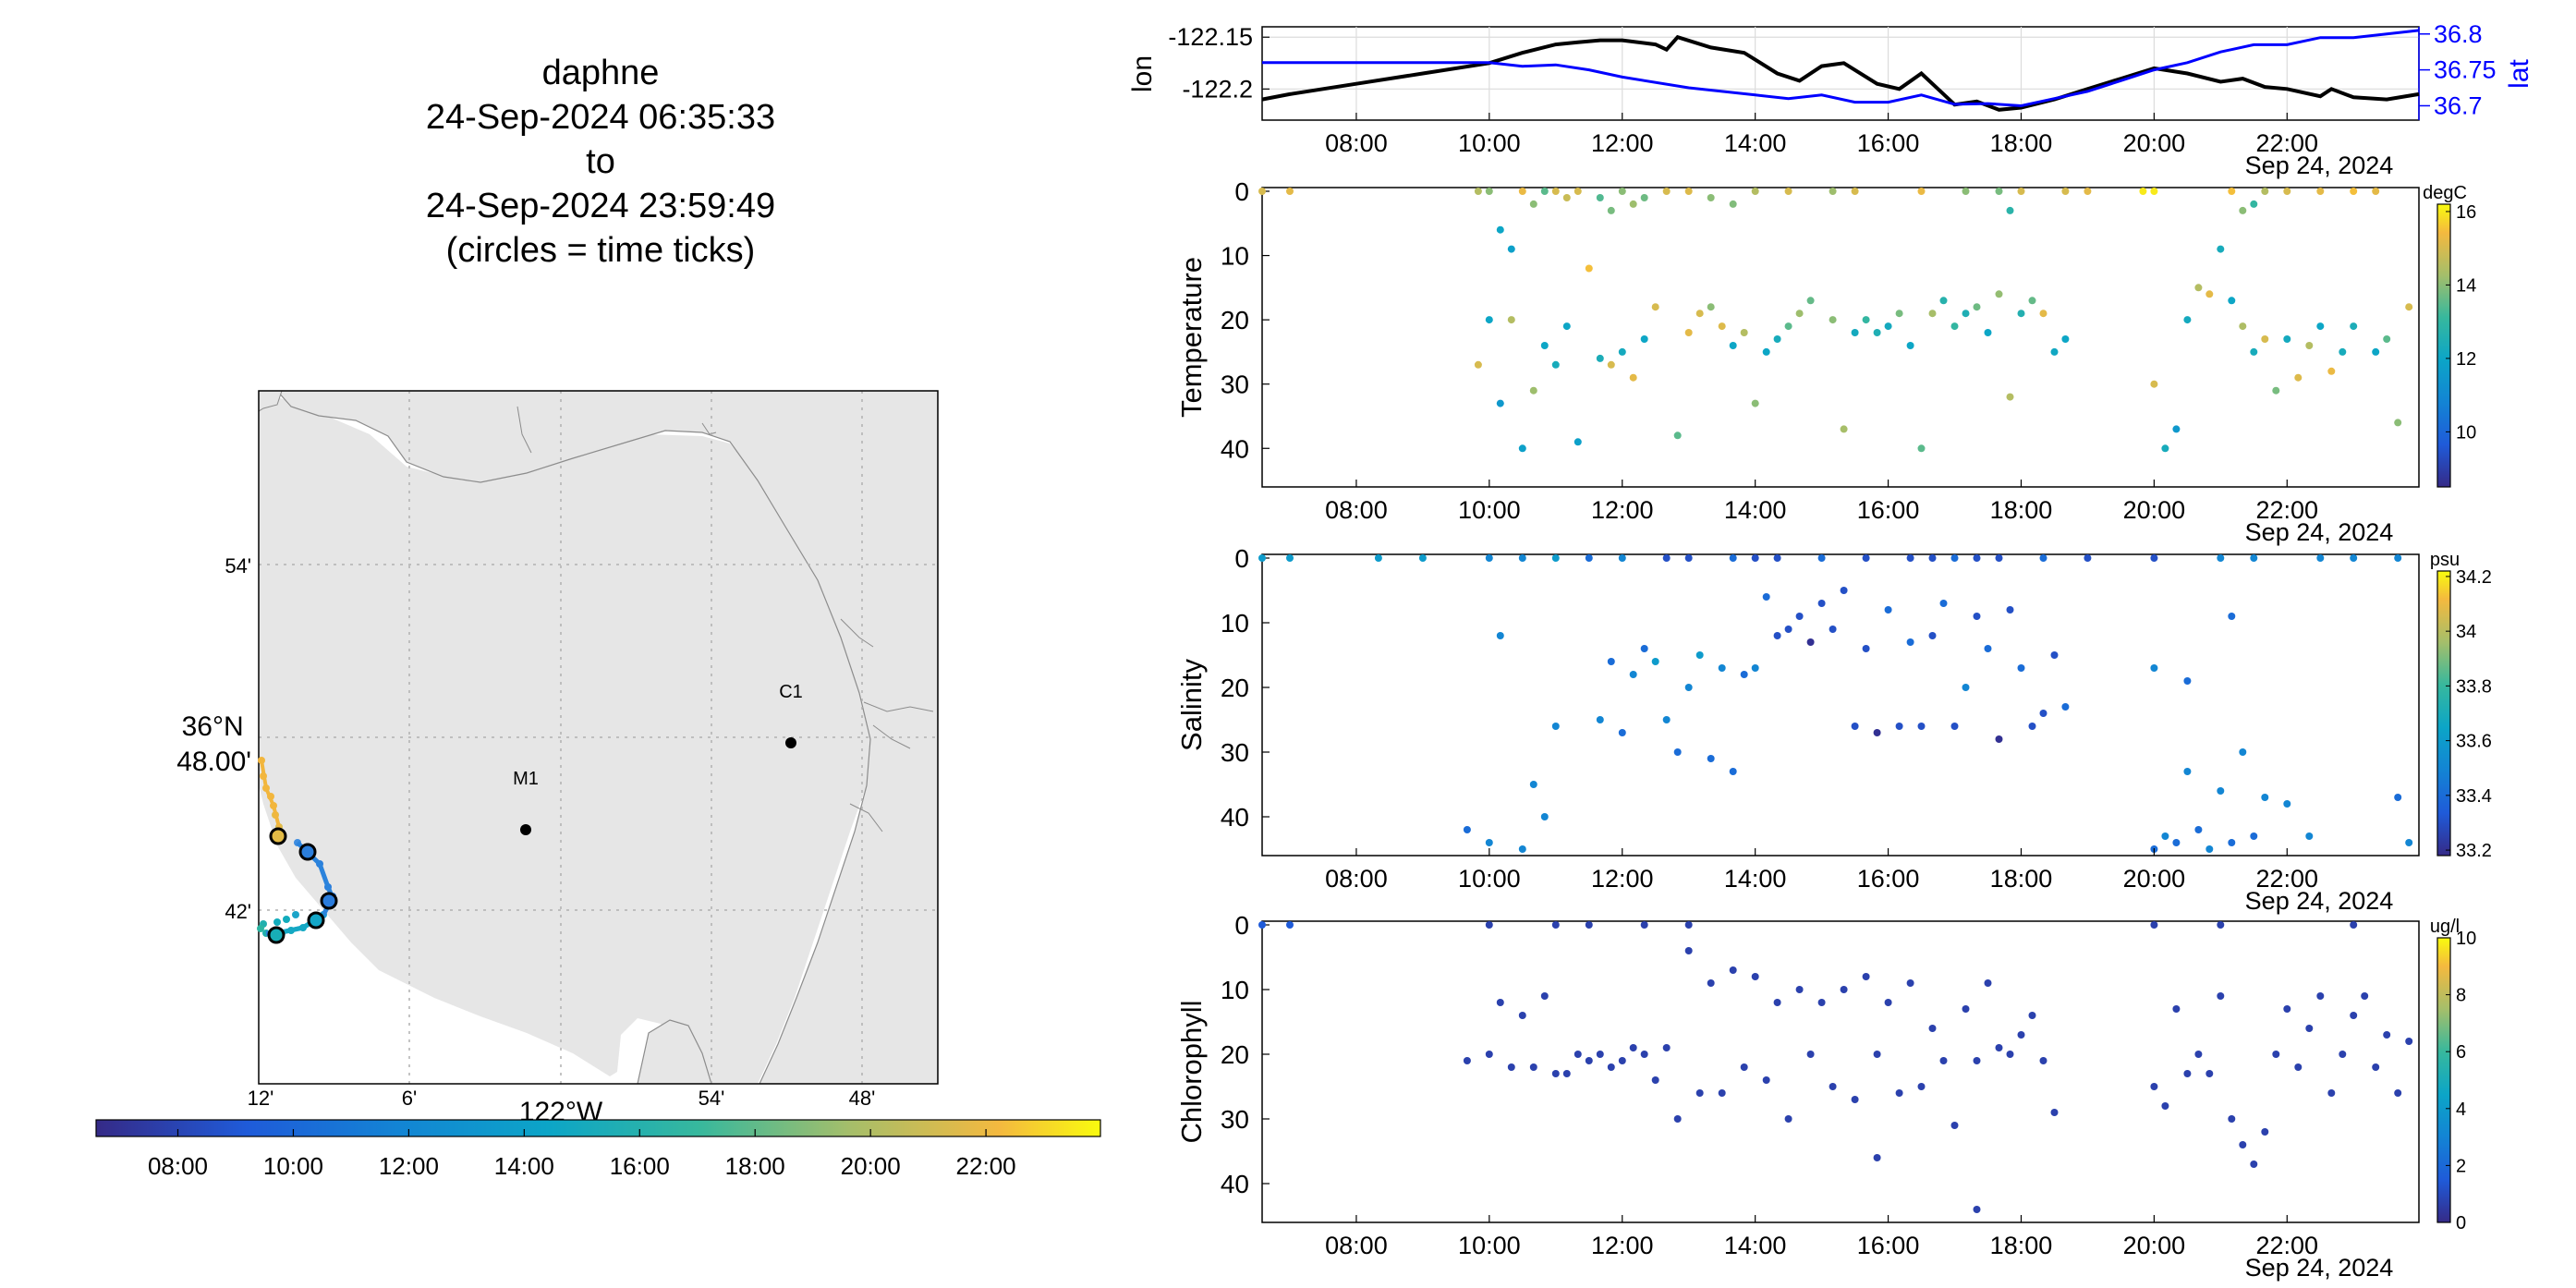  Describe the element at coordinates (2474, 577) in the screenshot. I see `salinity-colorbar-tick-label: 34.2` at that location.